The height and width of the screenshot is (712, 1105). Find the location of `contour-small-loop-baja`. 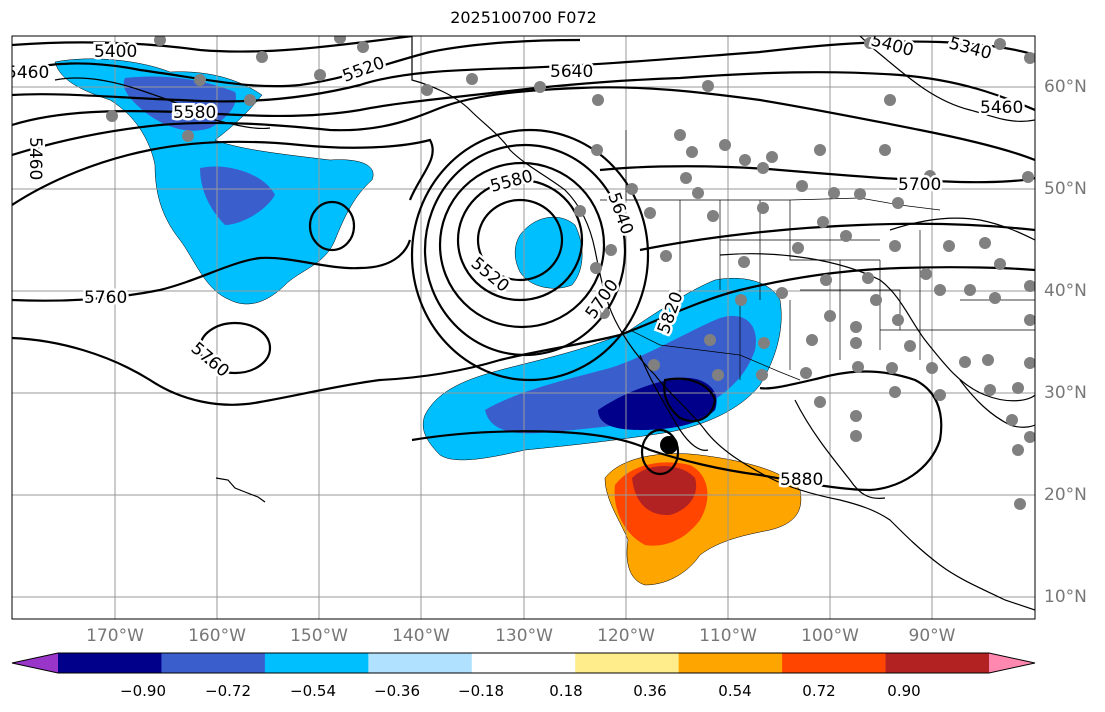

contour-small-loop-baja is located at coordinates (660, 452).